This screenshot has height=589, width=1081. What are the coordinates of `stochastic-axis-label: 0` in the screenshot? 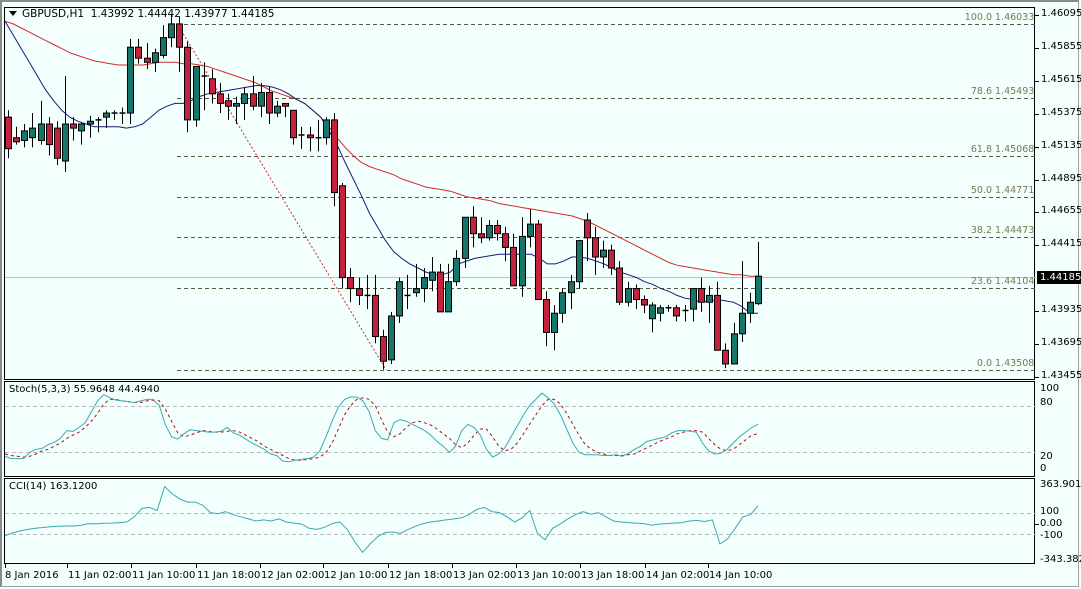 It's located at (1043, 468).